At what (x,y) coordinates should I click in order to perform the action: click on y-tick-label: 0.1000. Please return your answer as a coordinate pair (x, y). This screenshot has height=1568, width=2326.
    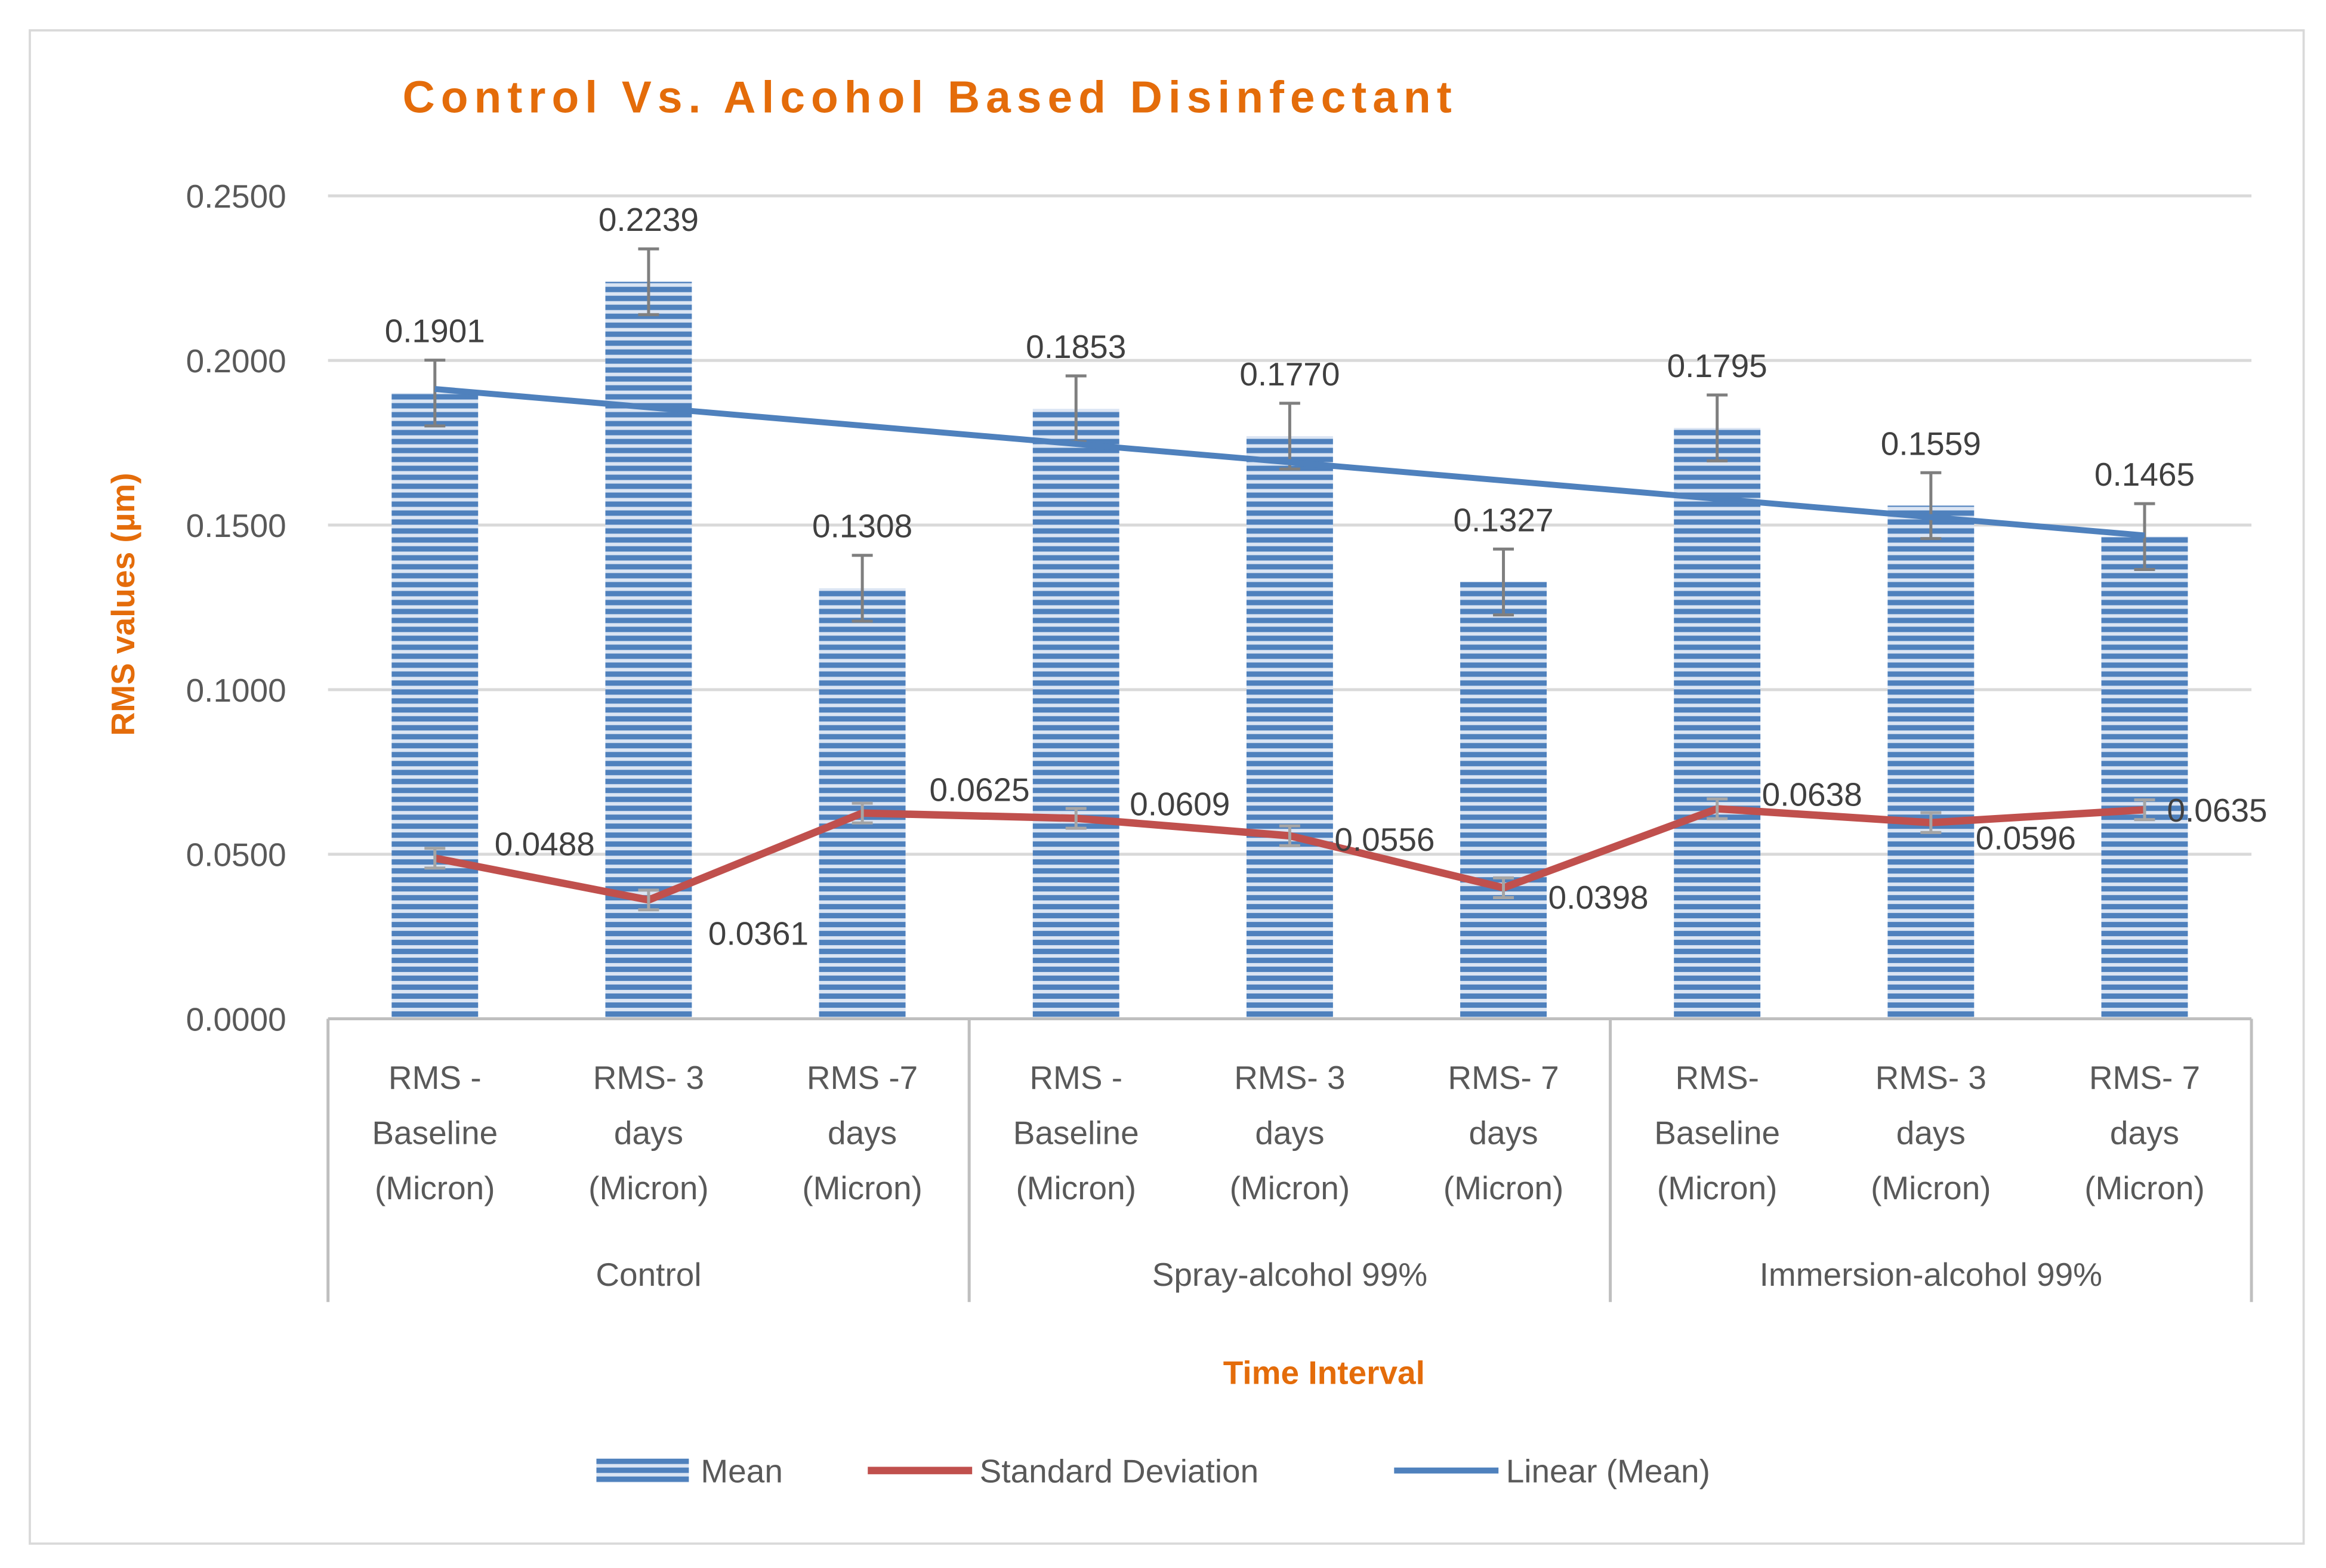
    Looking at the image, I should click on (236, 690).